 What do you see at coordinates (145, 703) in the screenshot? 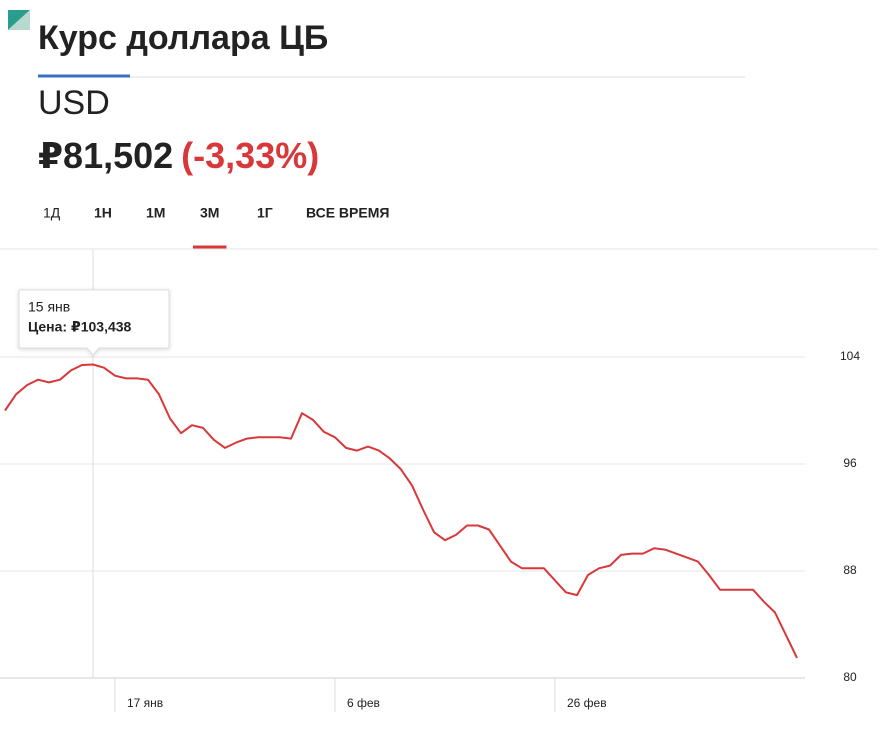
I see `x-tick-label: 17 янв` at bounding box center [145, 703].